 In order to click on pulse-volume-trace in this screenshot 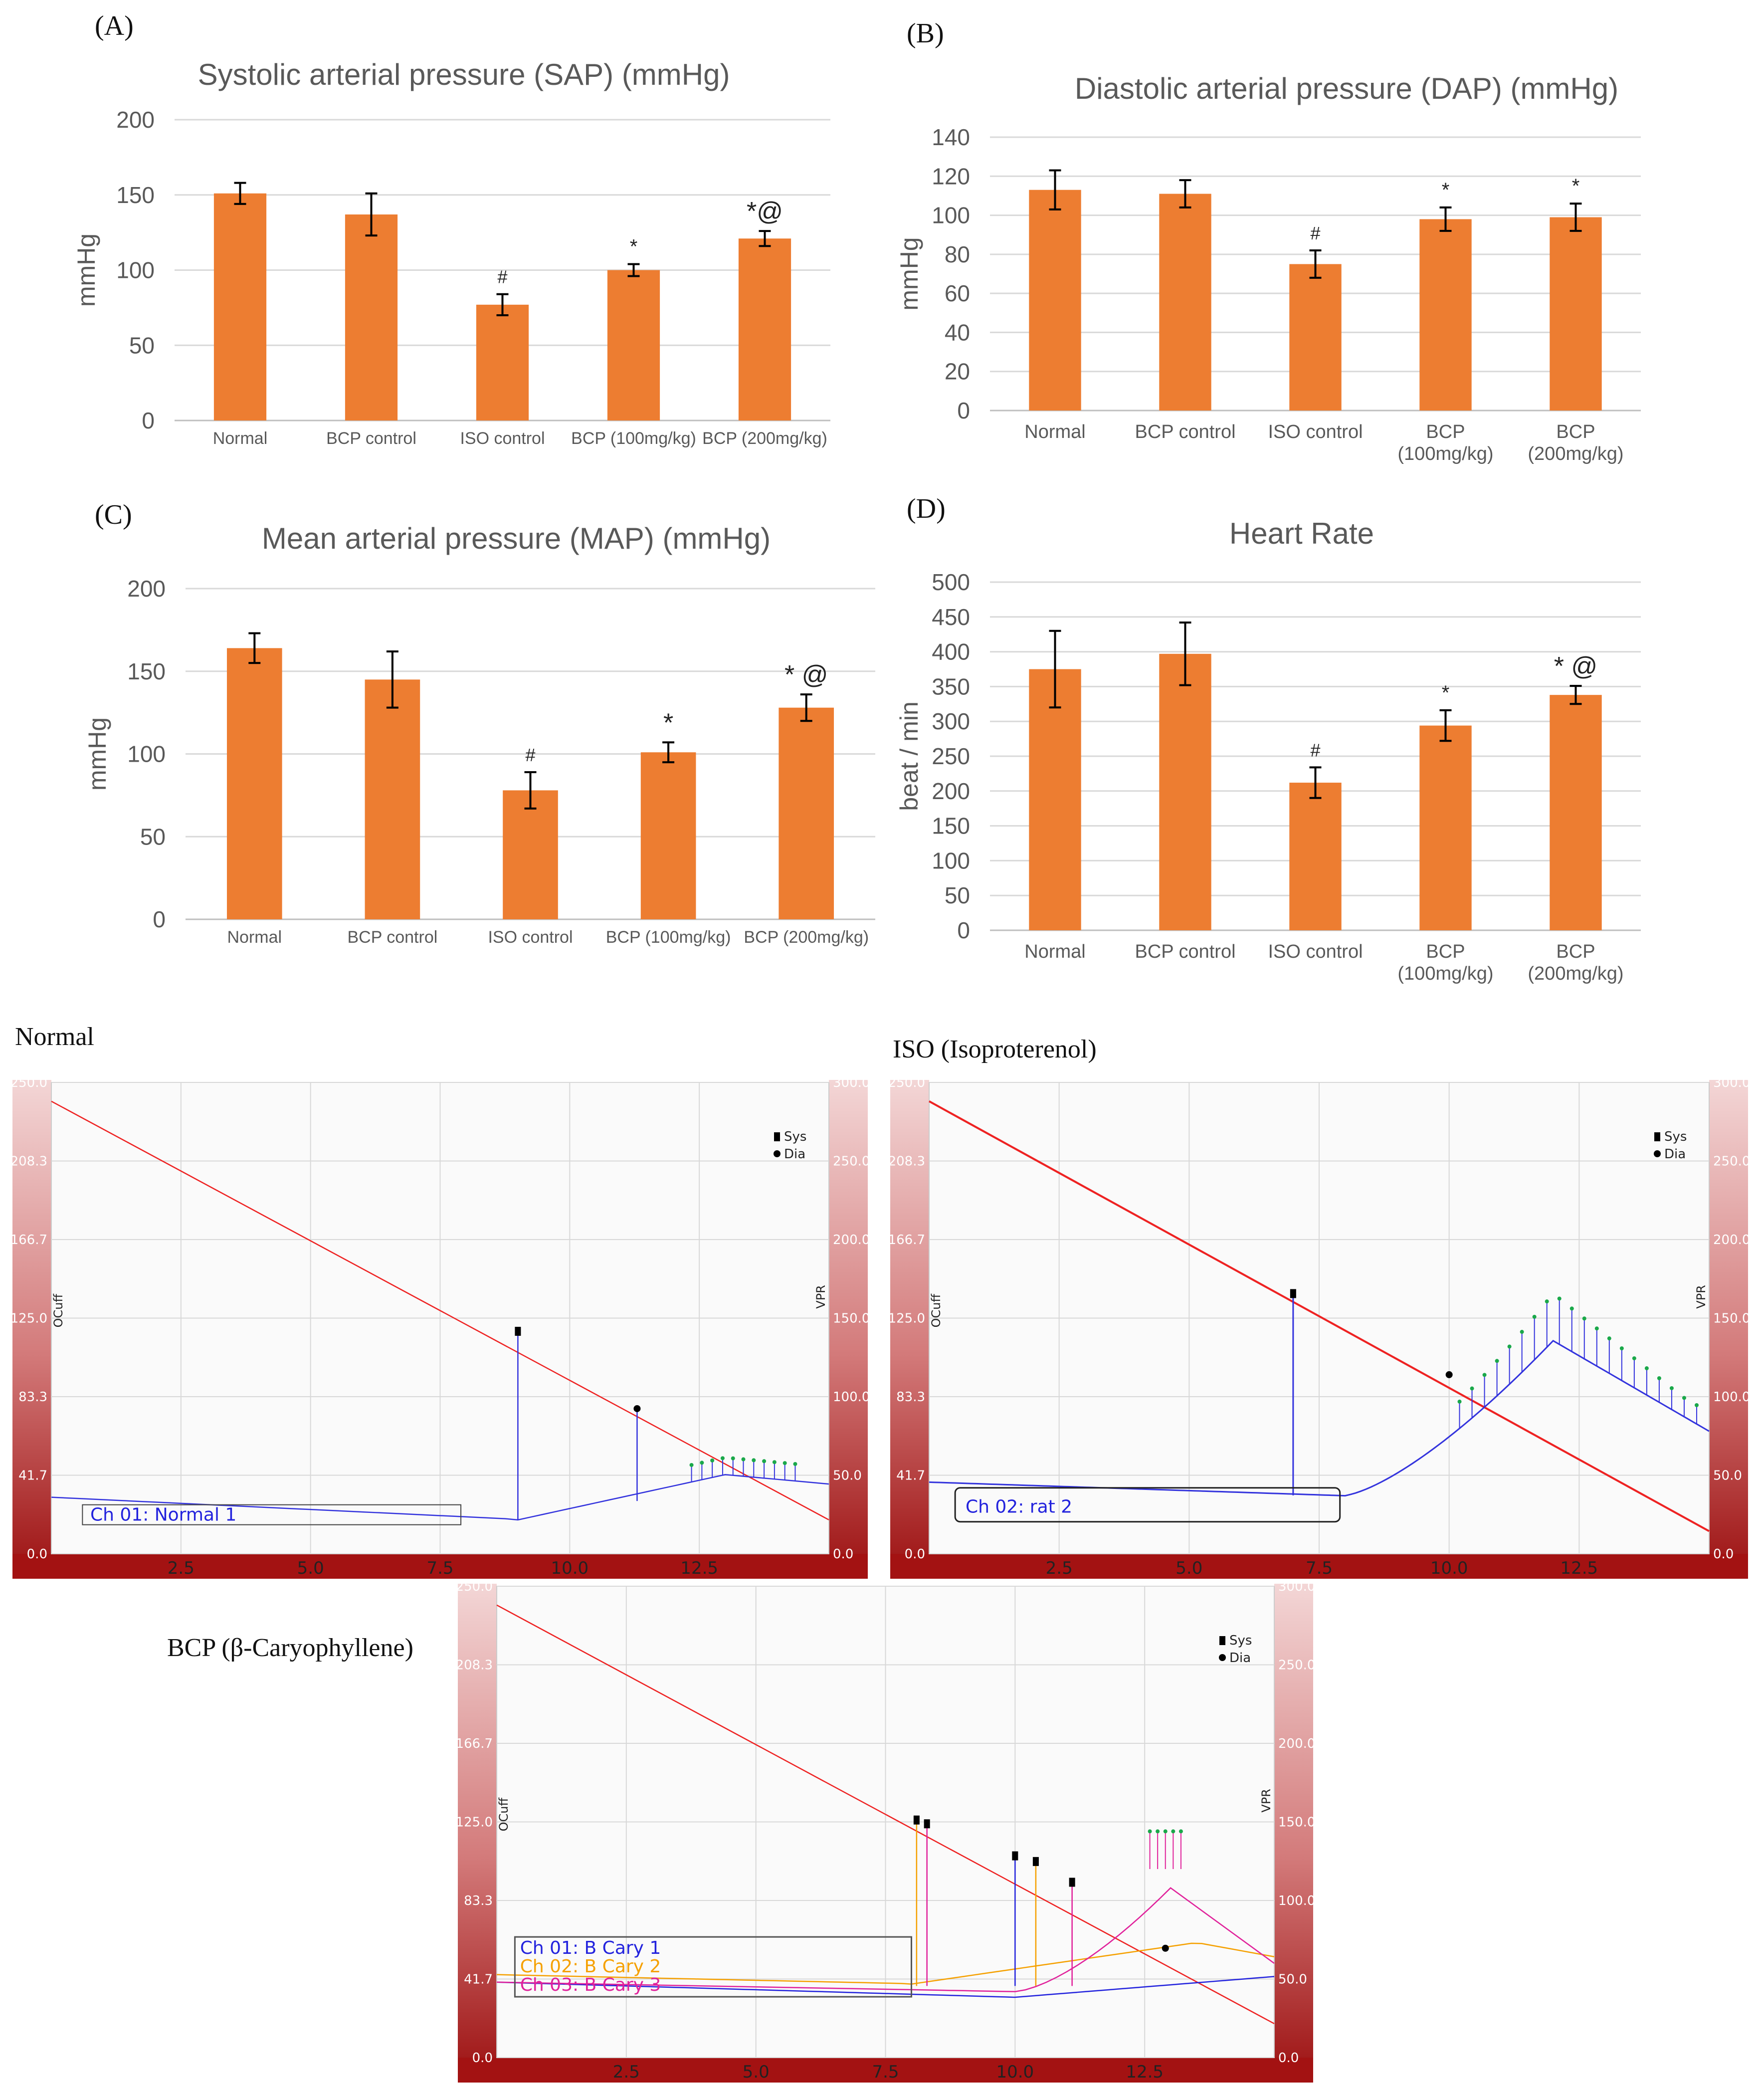, I will do `click(1319, 1418)`.